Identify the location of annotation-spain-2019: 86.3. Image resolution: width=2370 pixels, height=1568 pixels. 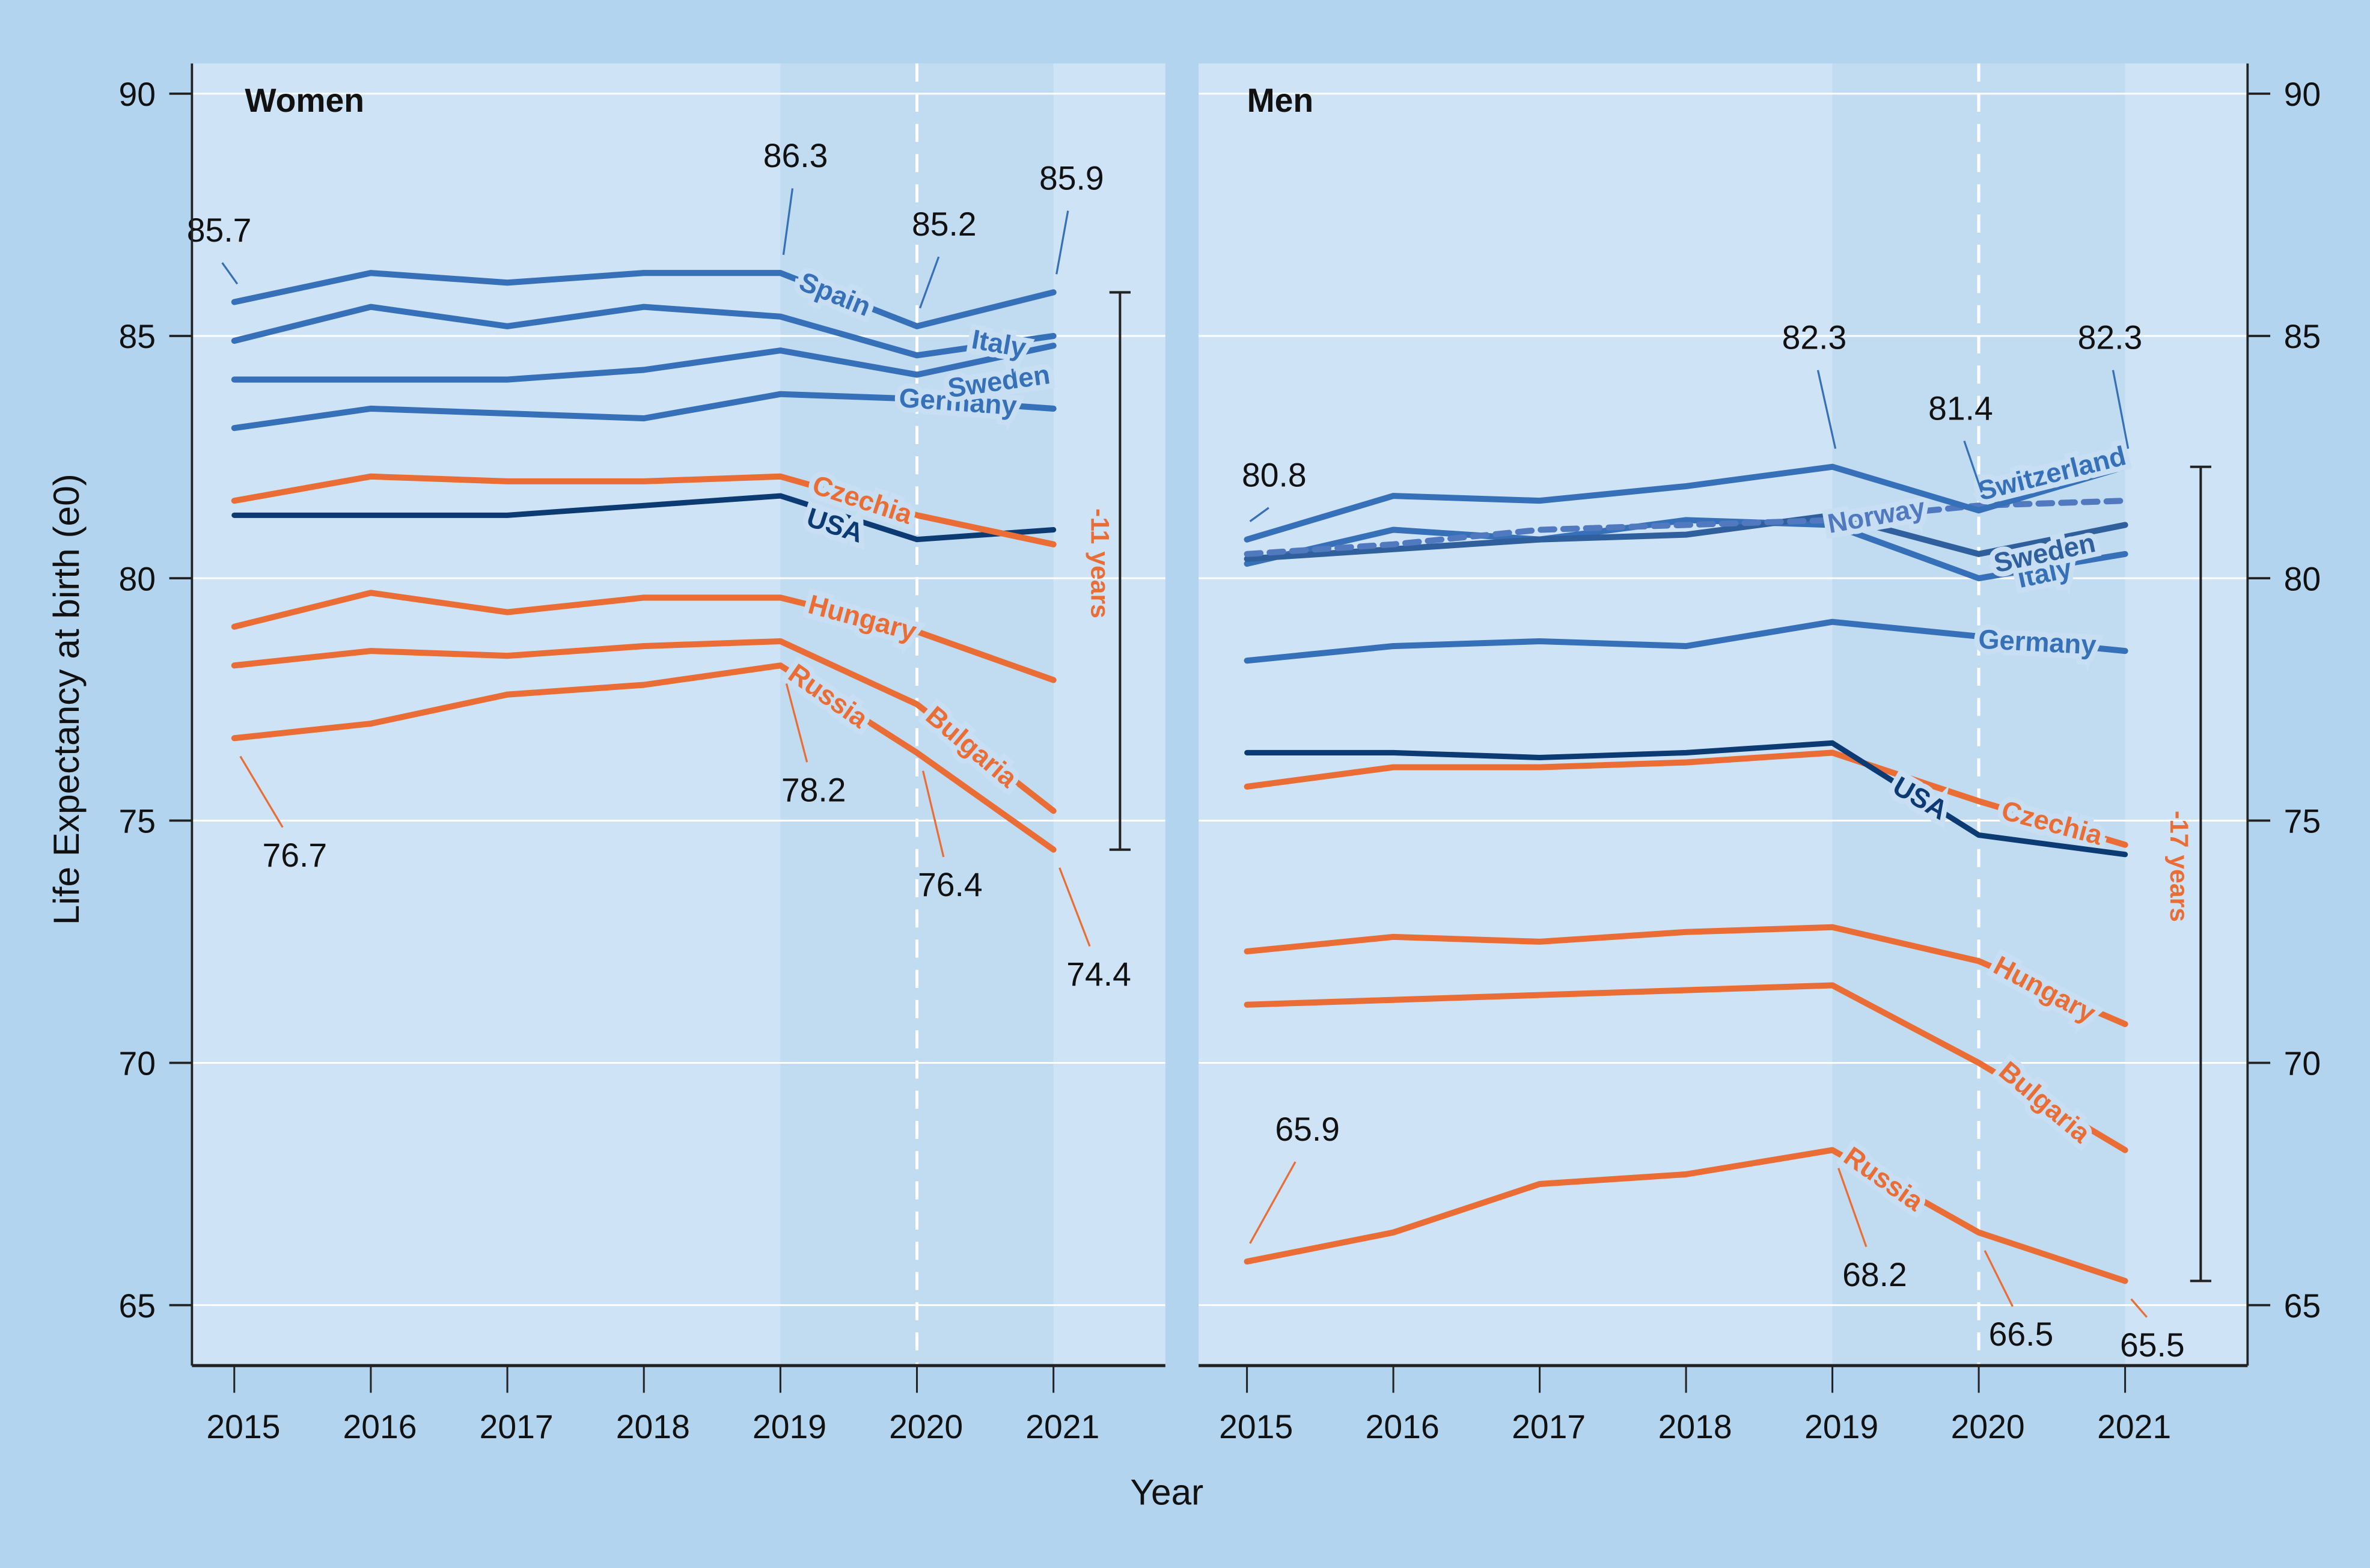
(795, 155).